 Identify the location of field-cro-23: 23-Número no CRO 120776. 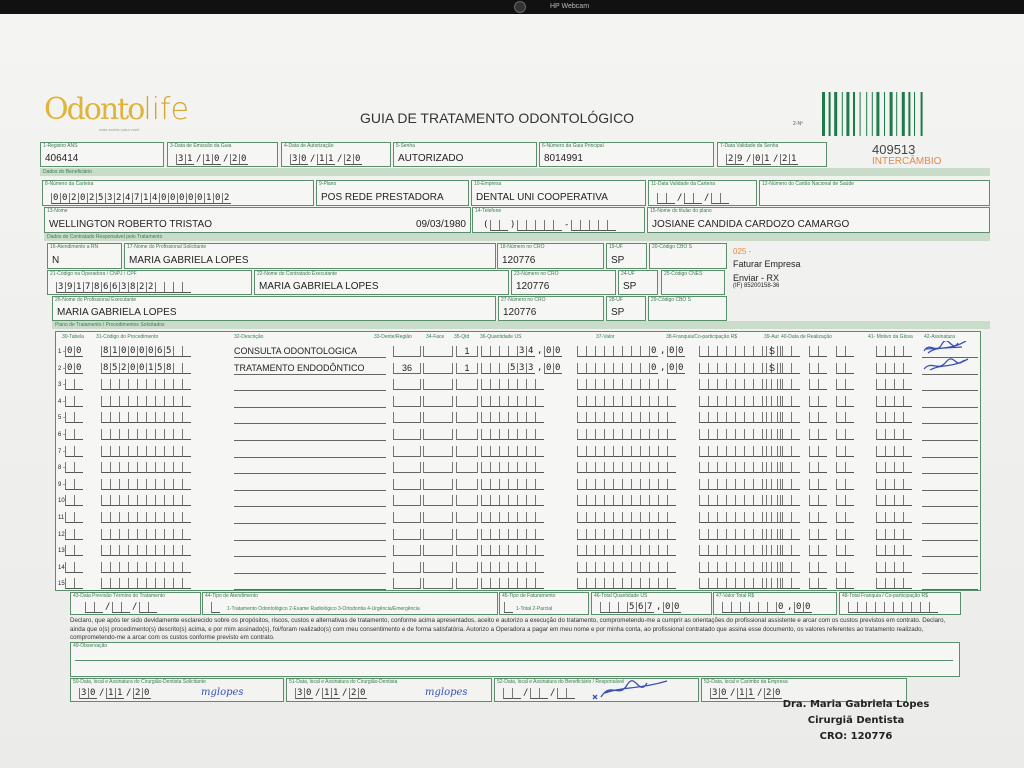
(563, 282).